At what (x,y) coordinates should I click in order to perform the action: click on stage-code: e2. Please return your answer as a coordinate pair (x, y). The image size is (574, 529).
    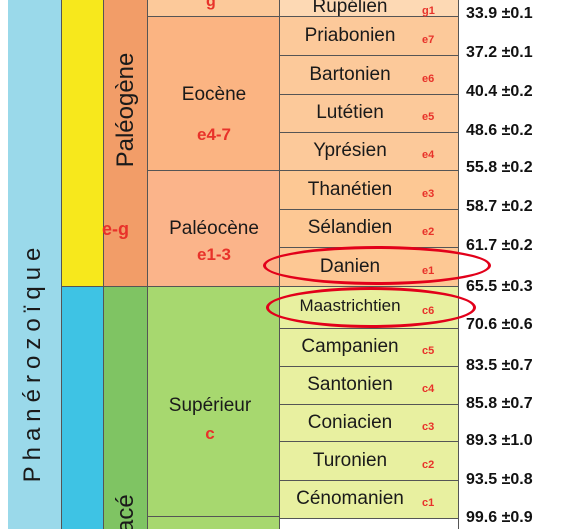
    Looking at the image, I should click on (428, 232).